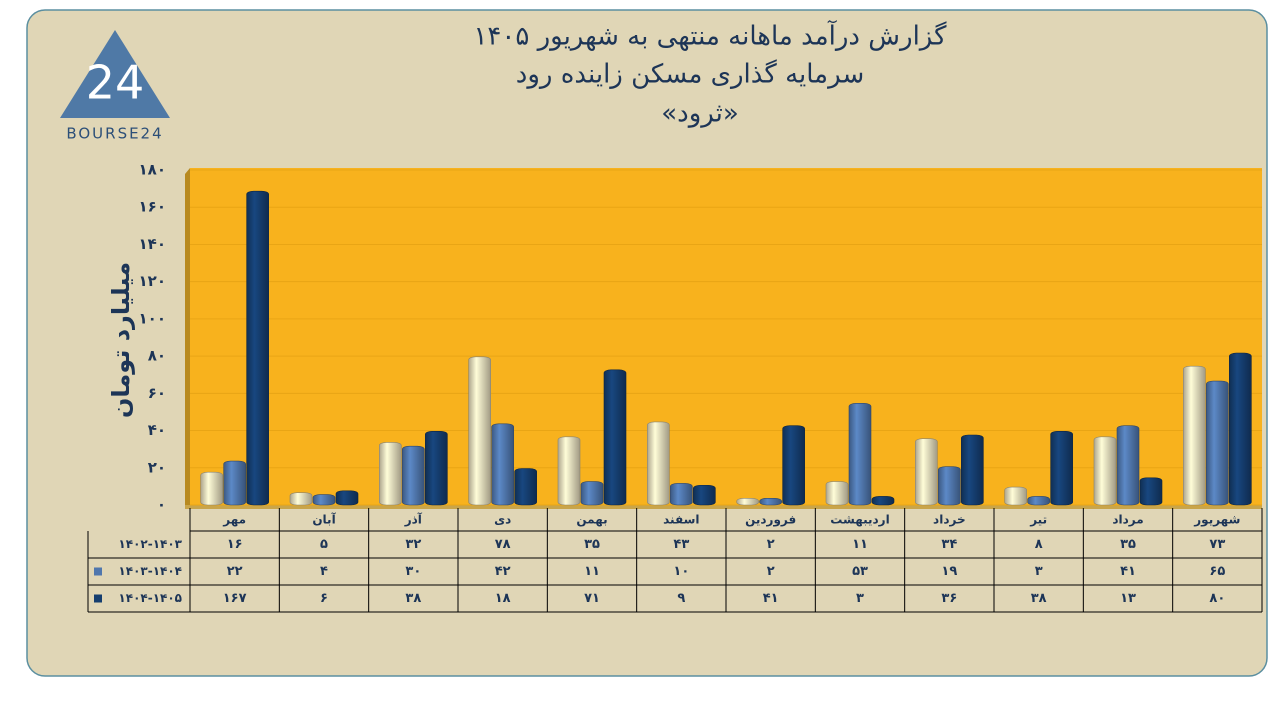 The height and width of the screenshot is (720, 1280). Describe the element at coordinates (161, 505) in the screenshot. I see `y-tick-label: ۰` at that location.